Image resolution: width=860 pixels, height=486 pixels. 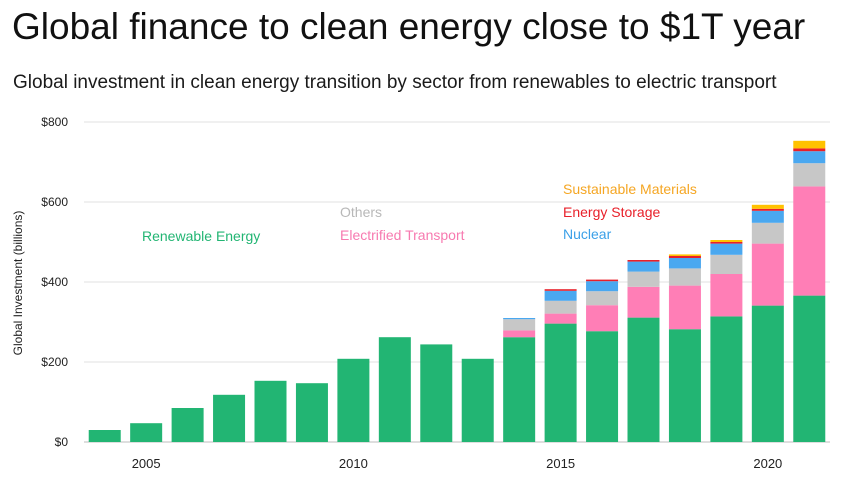 What do you see at coordinates (809, 368) in the screenshot?
I see `bar-segment-renewable-energy-2021` at bounding box center [809, 368].